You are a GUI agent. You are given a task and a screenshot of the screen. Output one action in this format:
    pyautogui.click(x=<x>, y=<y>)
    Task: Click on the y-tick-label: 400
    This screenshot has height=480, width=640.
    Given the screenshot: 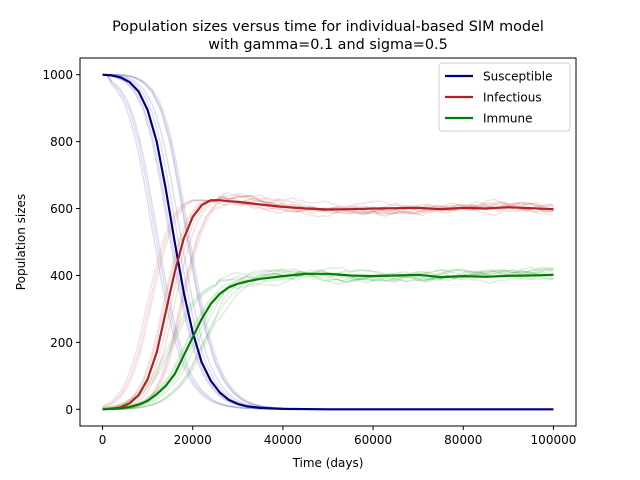 What is the action you would take?
    pyautogui.click(x=61, y=276)
    